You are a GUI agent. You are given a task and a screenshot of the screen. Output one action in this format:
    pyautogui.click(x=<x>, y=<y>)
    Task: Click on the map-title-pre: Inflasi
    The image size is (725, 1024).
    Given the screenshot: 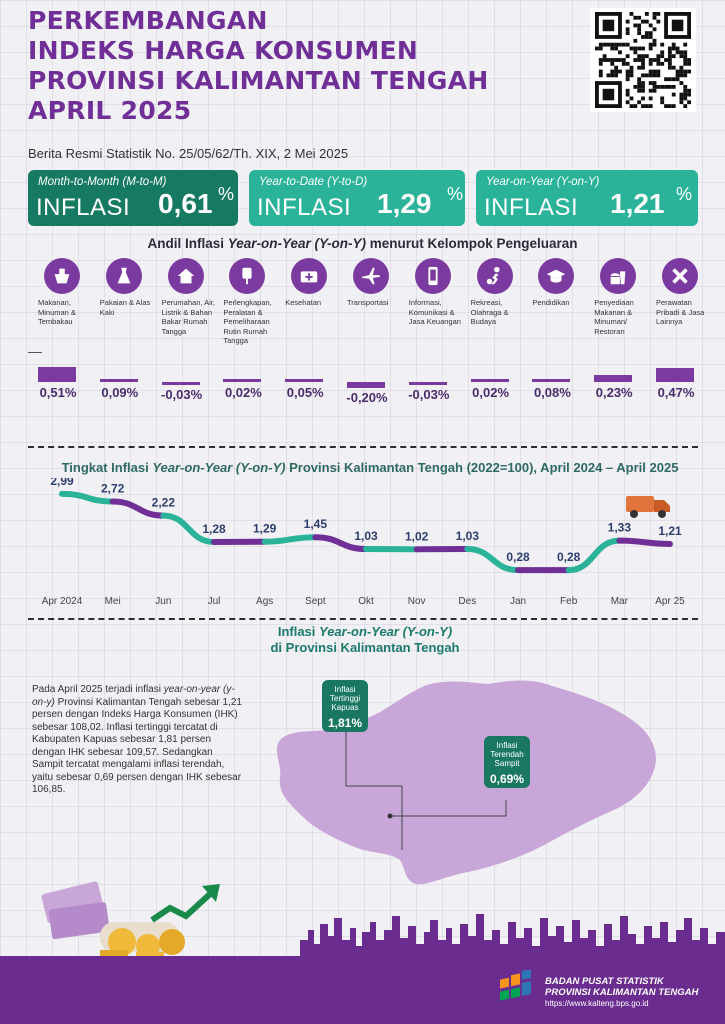 What is the action you would take?
    pyautogui.click(x=298, y=631)
    